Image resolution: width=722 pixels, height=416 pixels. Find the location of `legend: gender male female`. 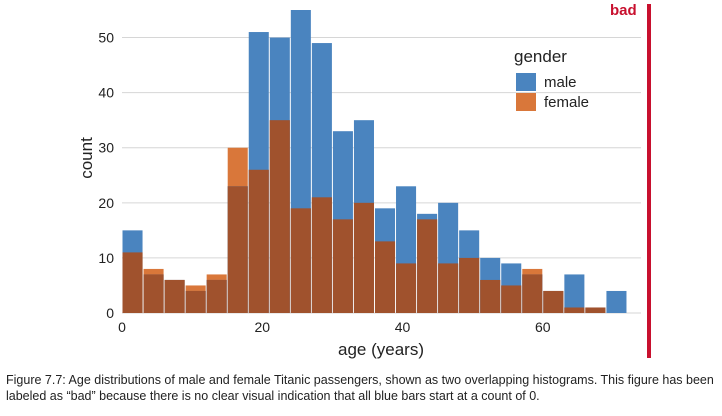

legend: gender male female is located at coordinates (551, 79).